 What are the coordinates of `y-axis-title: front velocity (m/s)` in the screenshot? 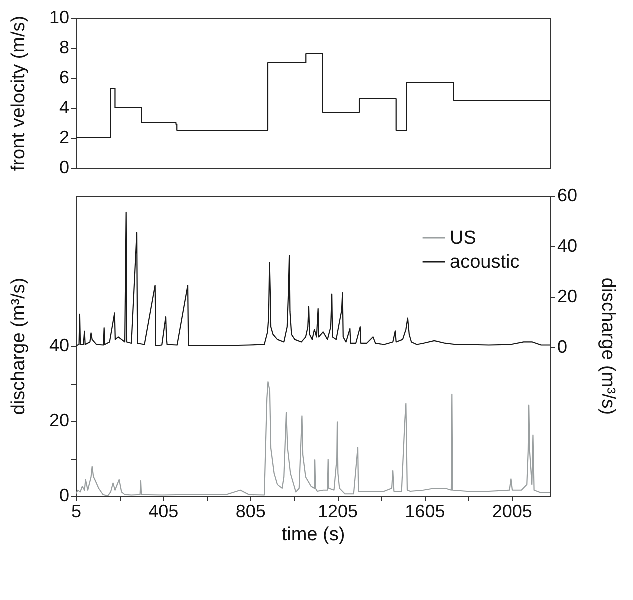 It's located at (19, 94).